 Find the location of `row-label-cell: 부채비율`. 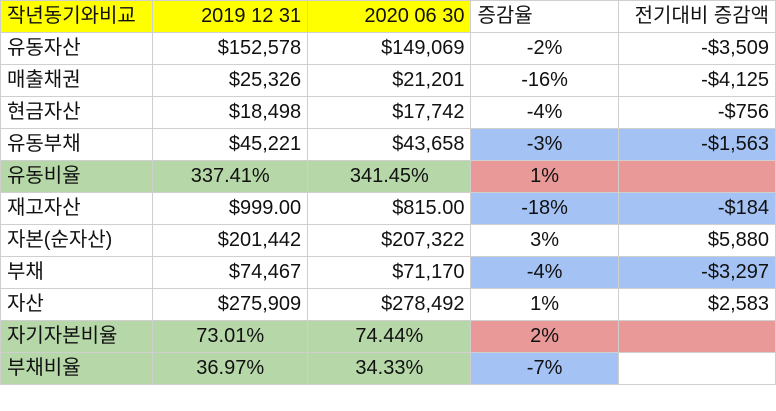

row-label-cell: 부채비율 is located at coordinates (77, 368).